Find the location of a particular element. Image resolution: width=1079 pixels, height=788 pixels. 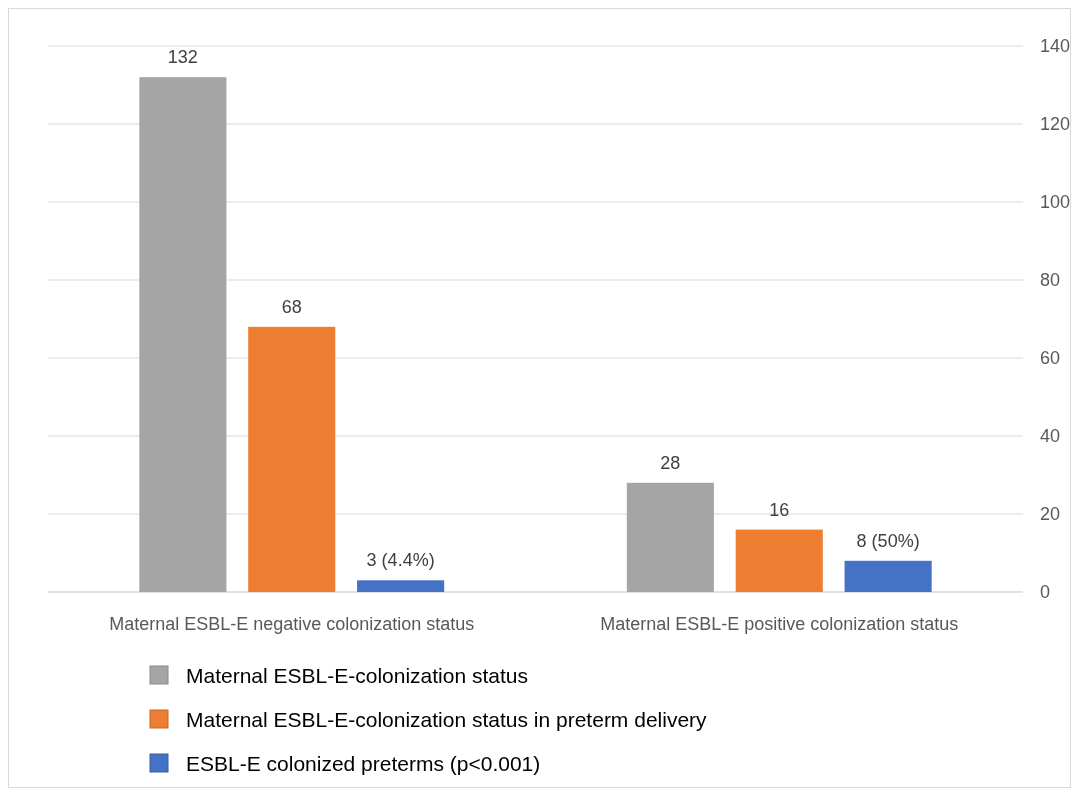

data-label: 16 is located at coordinates (779, 509).